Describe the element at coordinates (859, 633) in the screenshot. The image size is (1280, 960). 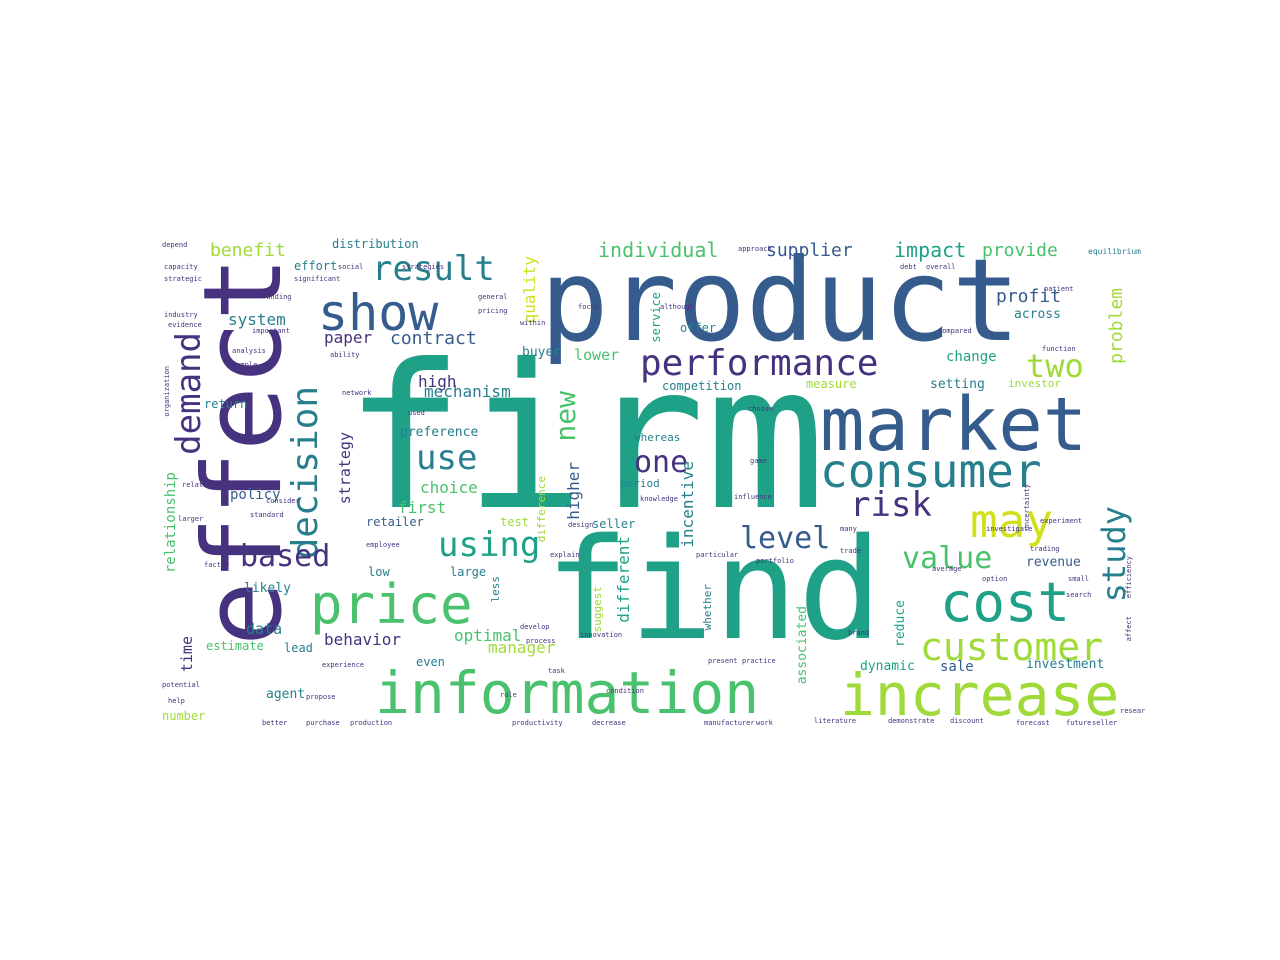
I see `word-brand: brand` at that location.